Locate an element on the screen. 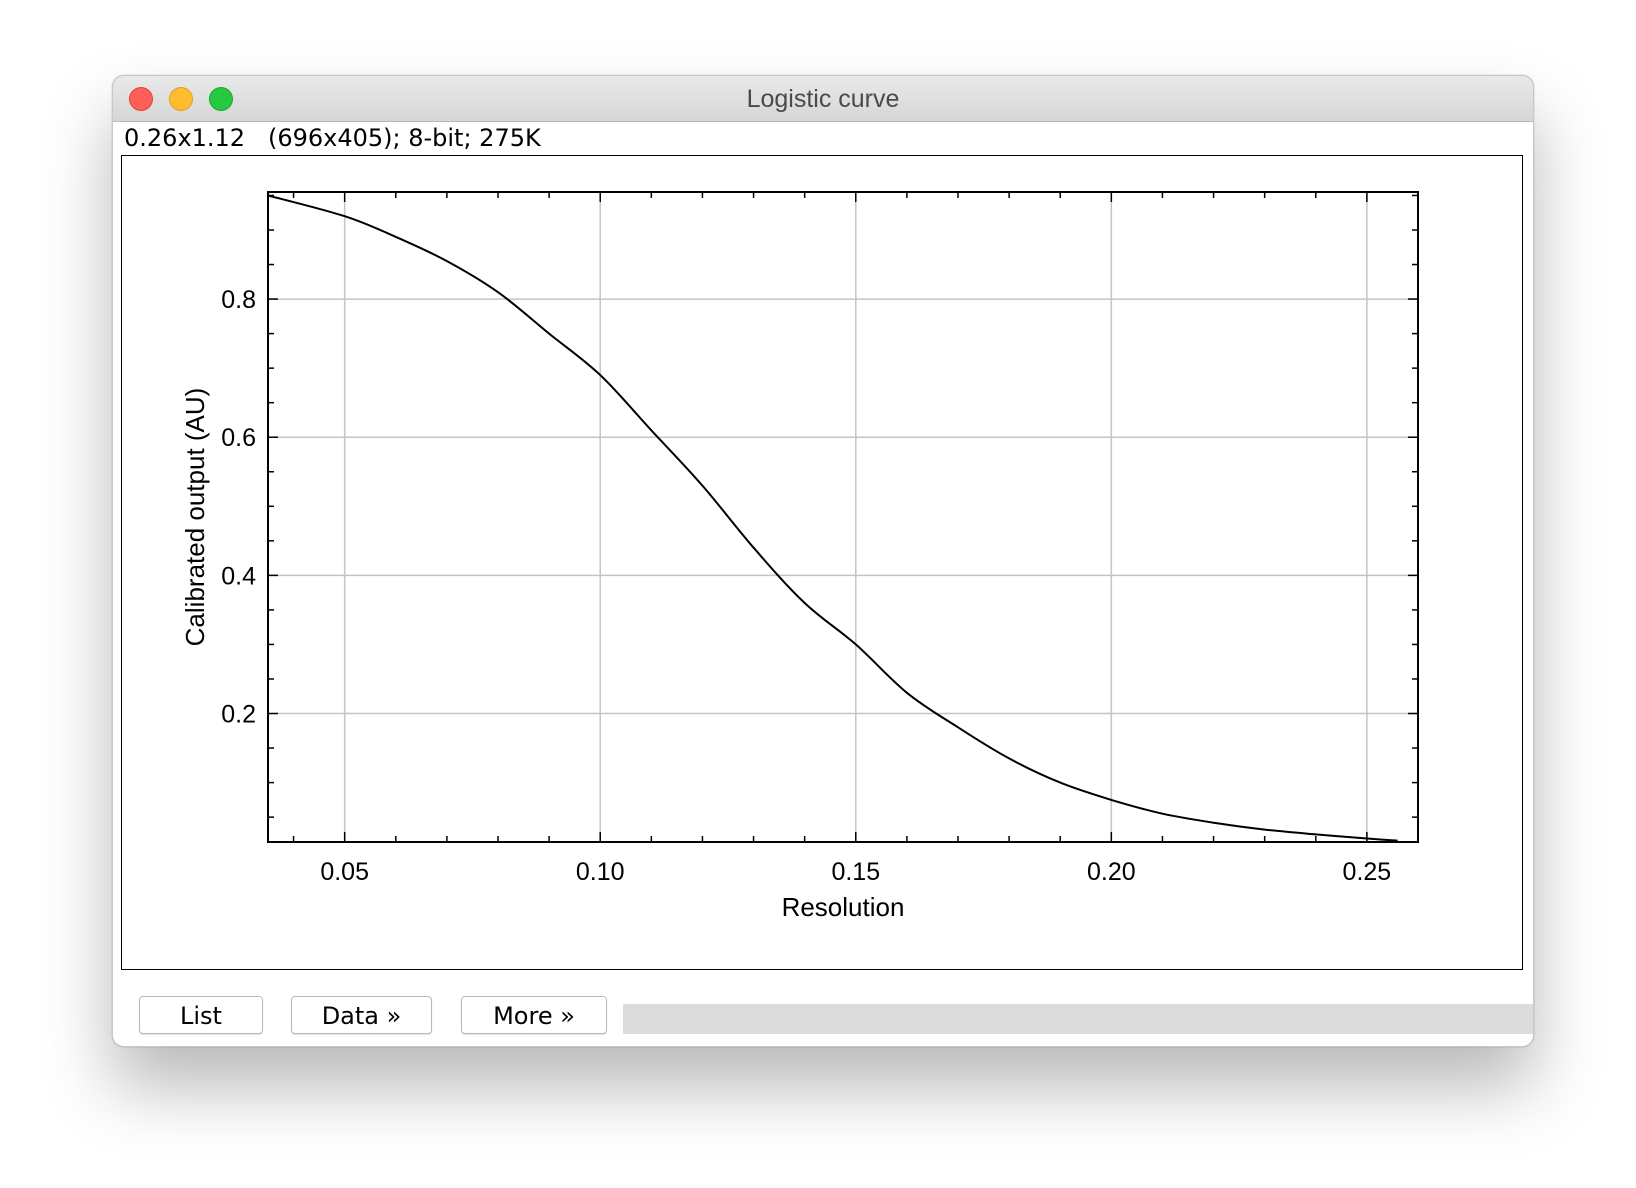 Image resolution: width=1636 pixels, height=1188 pixels. data-button: Data » is located at coordinates (361, 1015).